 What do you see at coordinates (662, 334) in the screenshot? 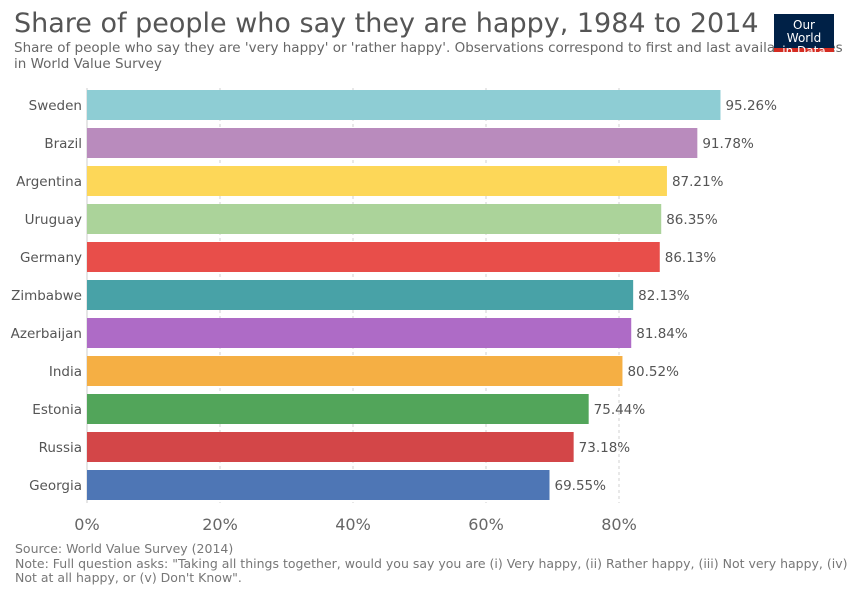
I see `value-label: 81.84%` at bounding box center [662, 334].